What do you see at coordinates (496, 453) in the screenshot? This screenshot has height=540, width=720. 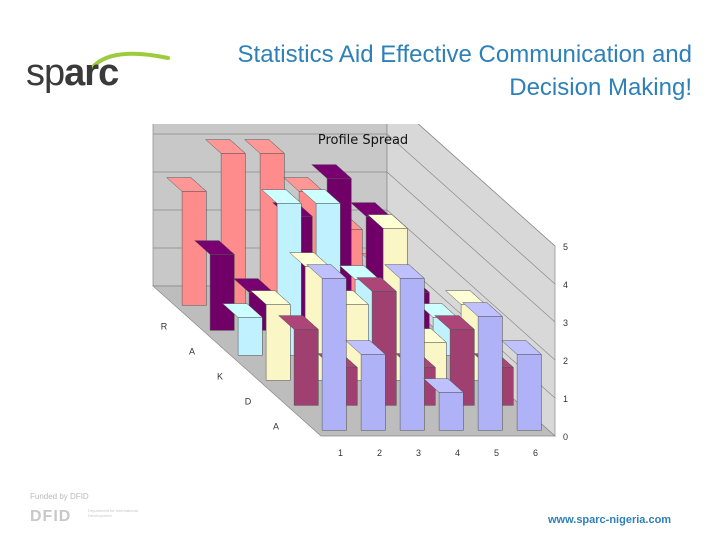 I see `x-tick-label: 5` at bounding box center [496, 453].